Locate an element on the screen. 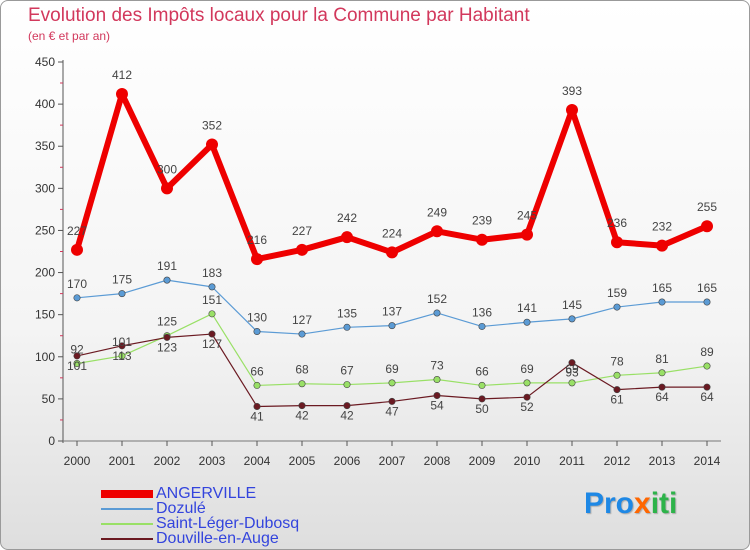  data-label: 393 is located at coordinates (572, 91).